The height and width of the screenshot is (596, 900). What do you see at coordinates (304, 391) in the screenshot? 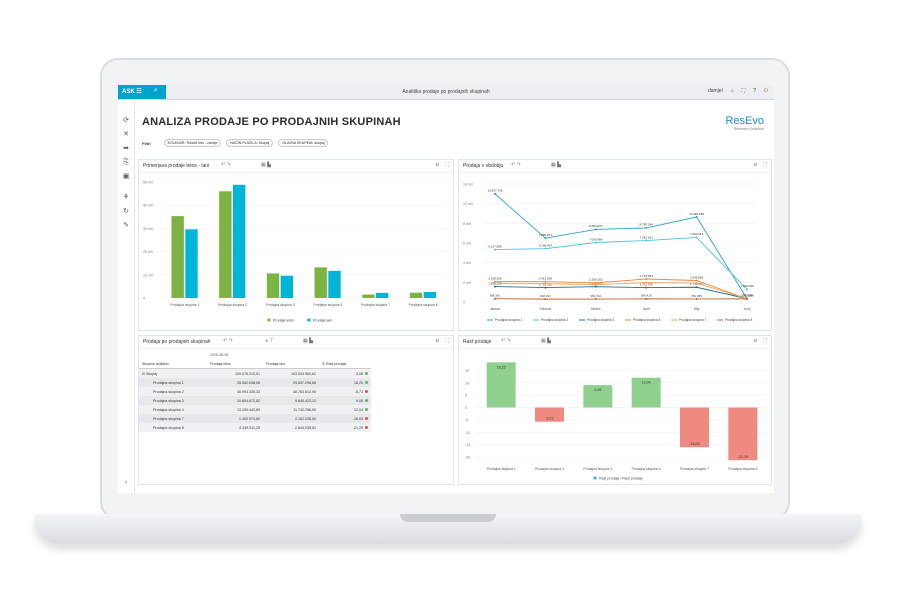
I see `cell-sales-last-year: 48.763.612,95` at bounding box center [304, 391].